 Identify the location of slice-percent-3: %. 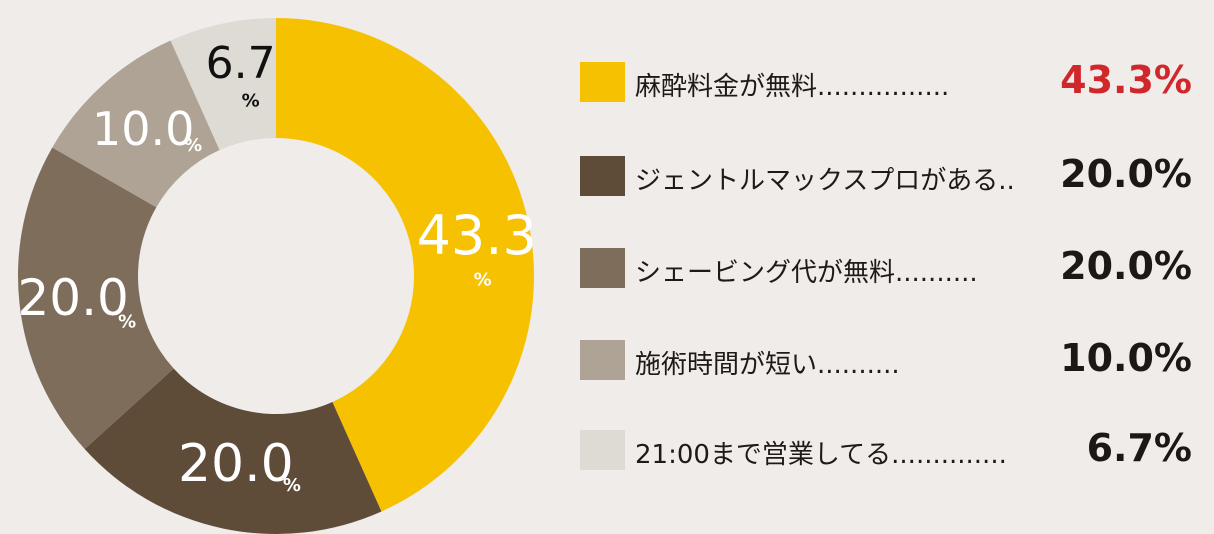
(127, 321).